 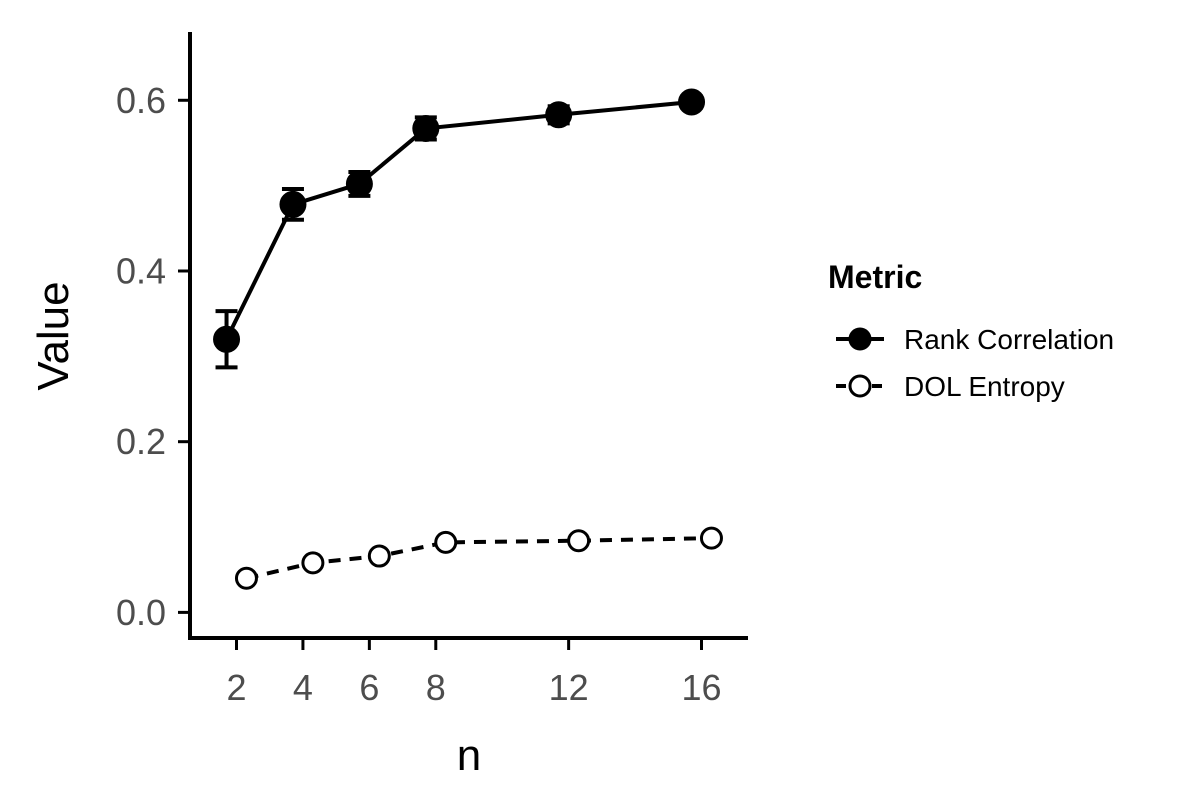 What do you see at coordinates (153, 356) in the screenshot?
I see `y-axis-ticks: 0.0 0.2 0.4 0.6` at bounding box center [153, 356].